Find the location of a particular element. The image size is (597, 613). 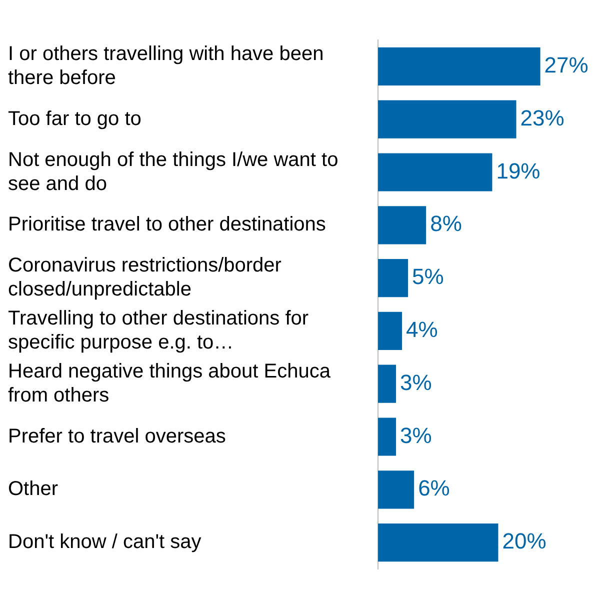

y-tick-label: Prioritise travel to other destinations is located at coordinates (167, 225).